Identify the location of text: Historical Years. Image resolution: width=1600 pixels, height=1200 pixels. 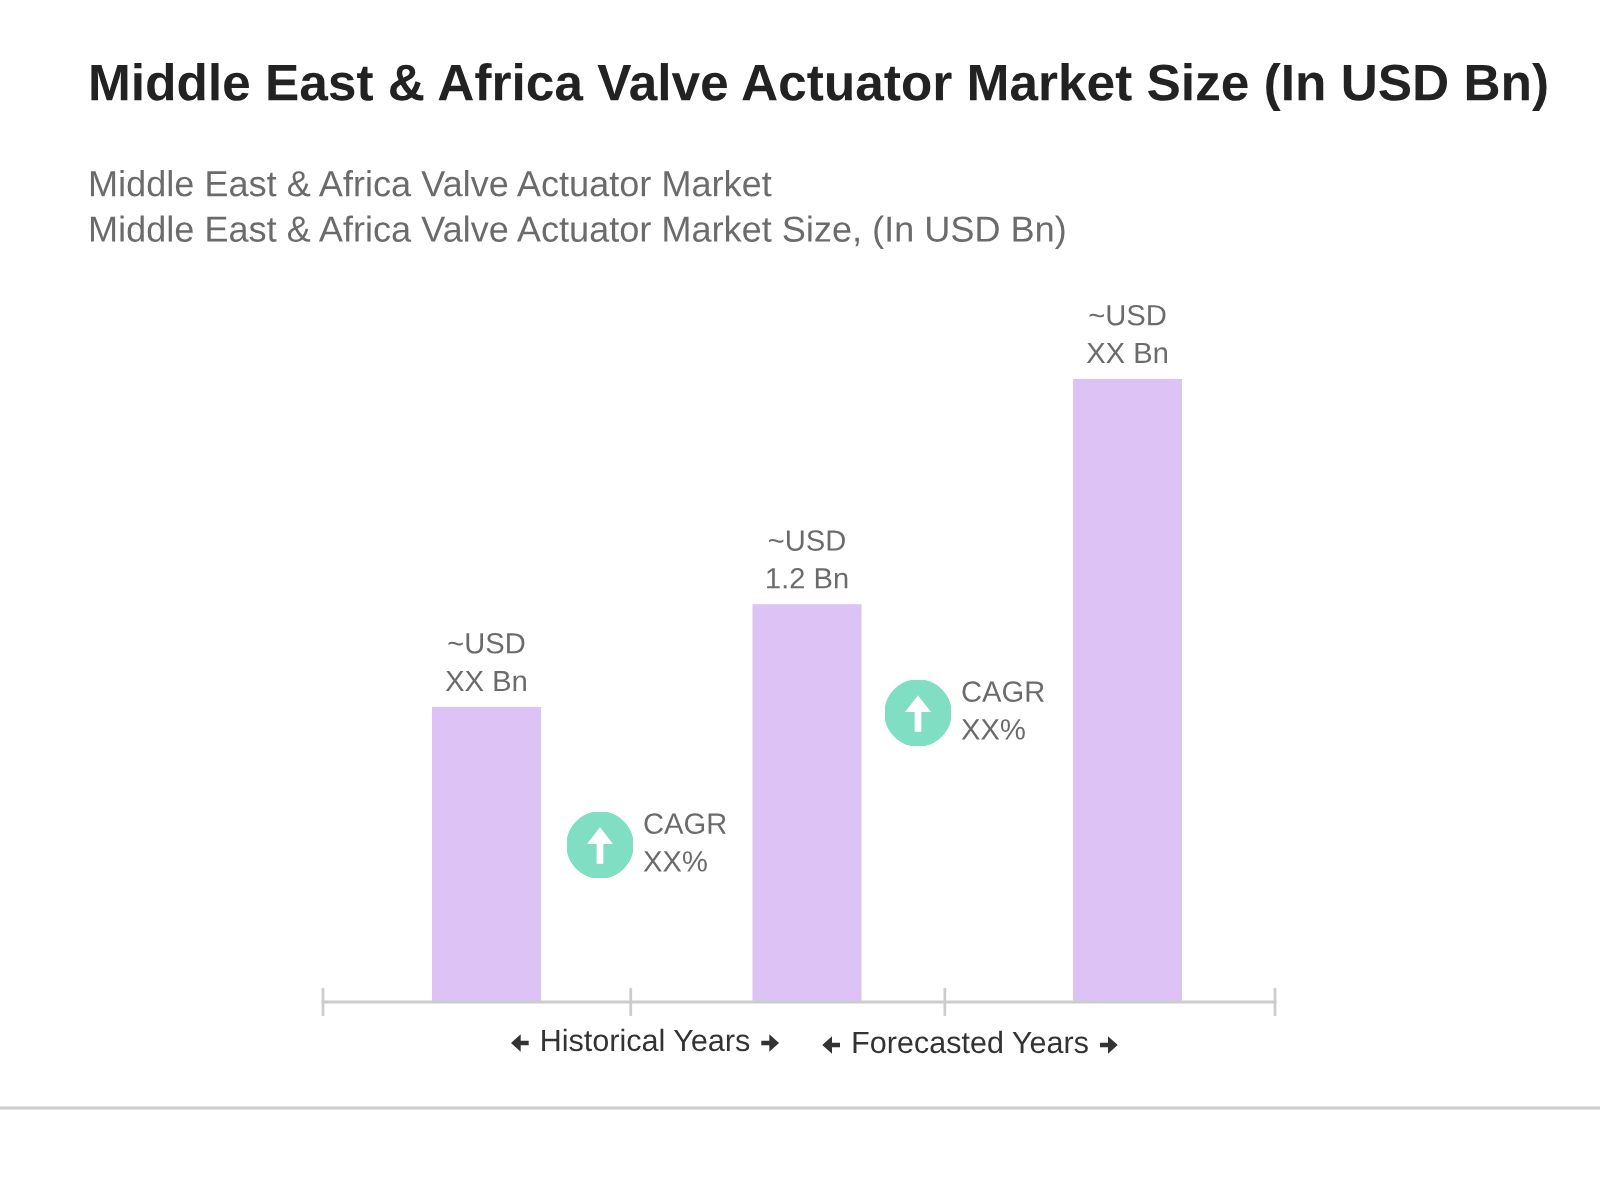
(646, 1040).